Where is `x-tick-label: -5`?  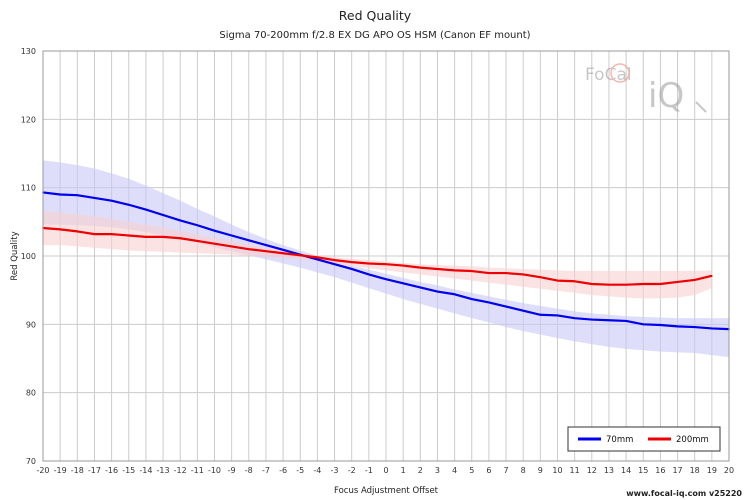 x-tick-label: -5 is located at coordinates (300, 470).